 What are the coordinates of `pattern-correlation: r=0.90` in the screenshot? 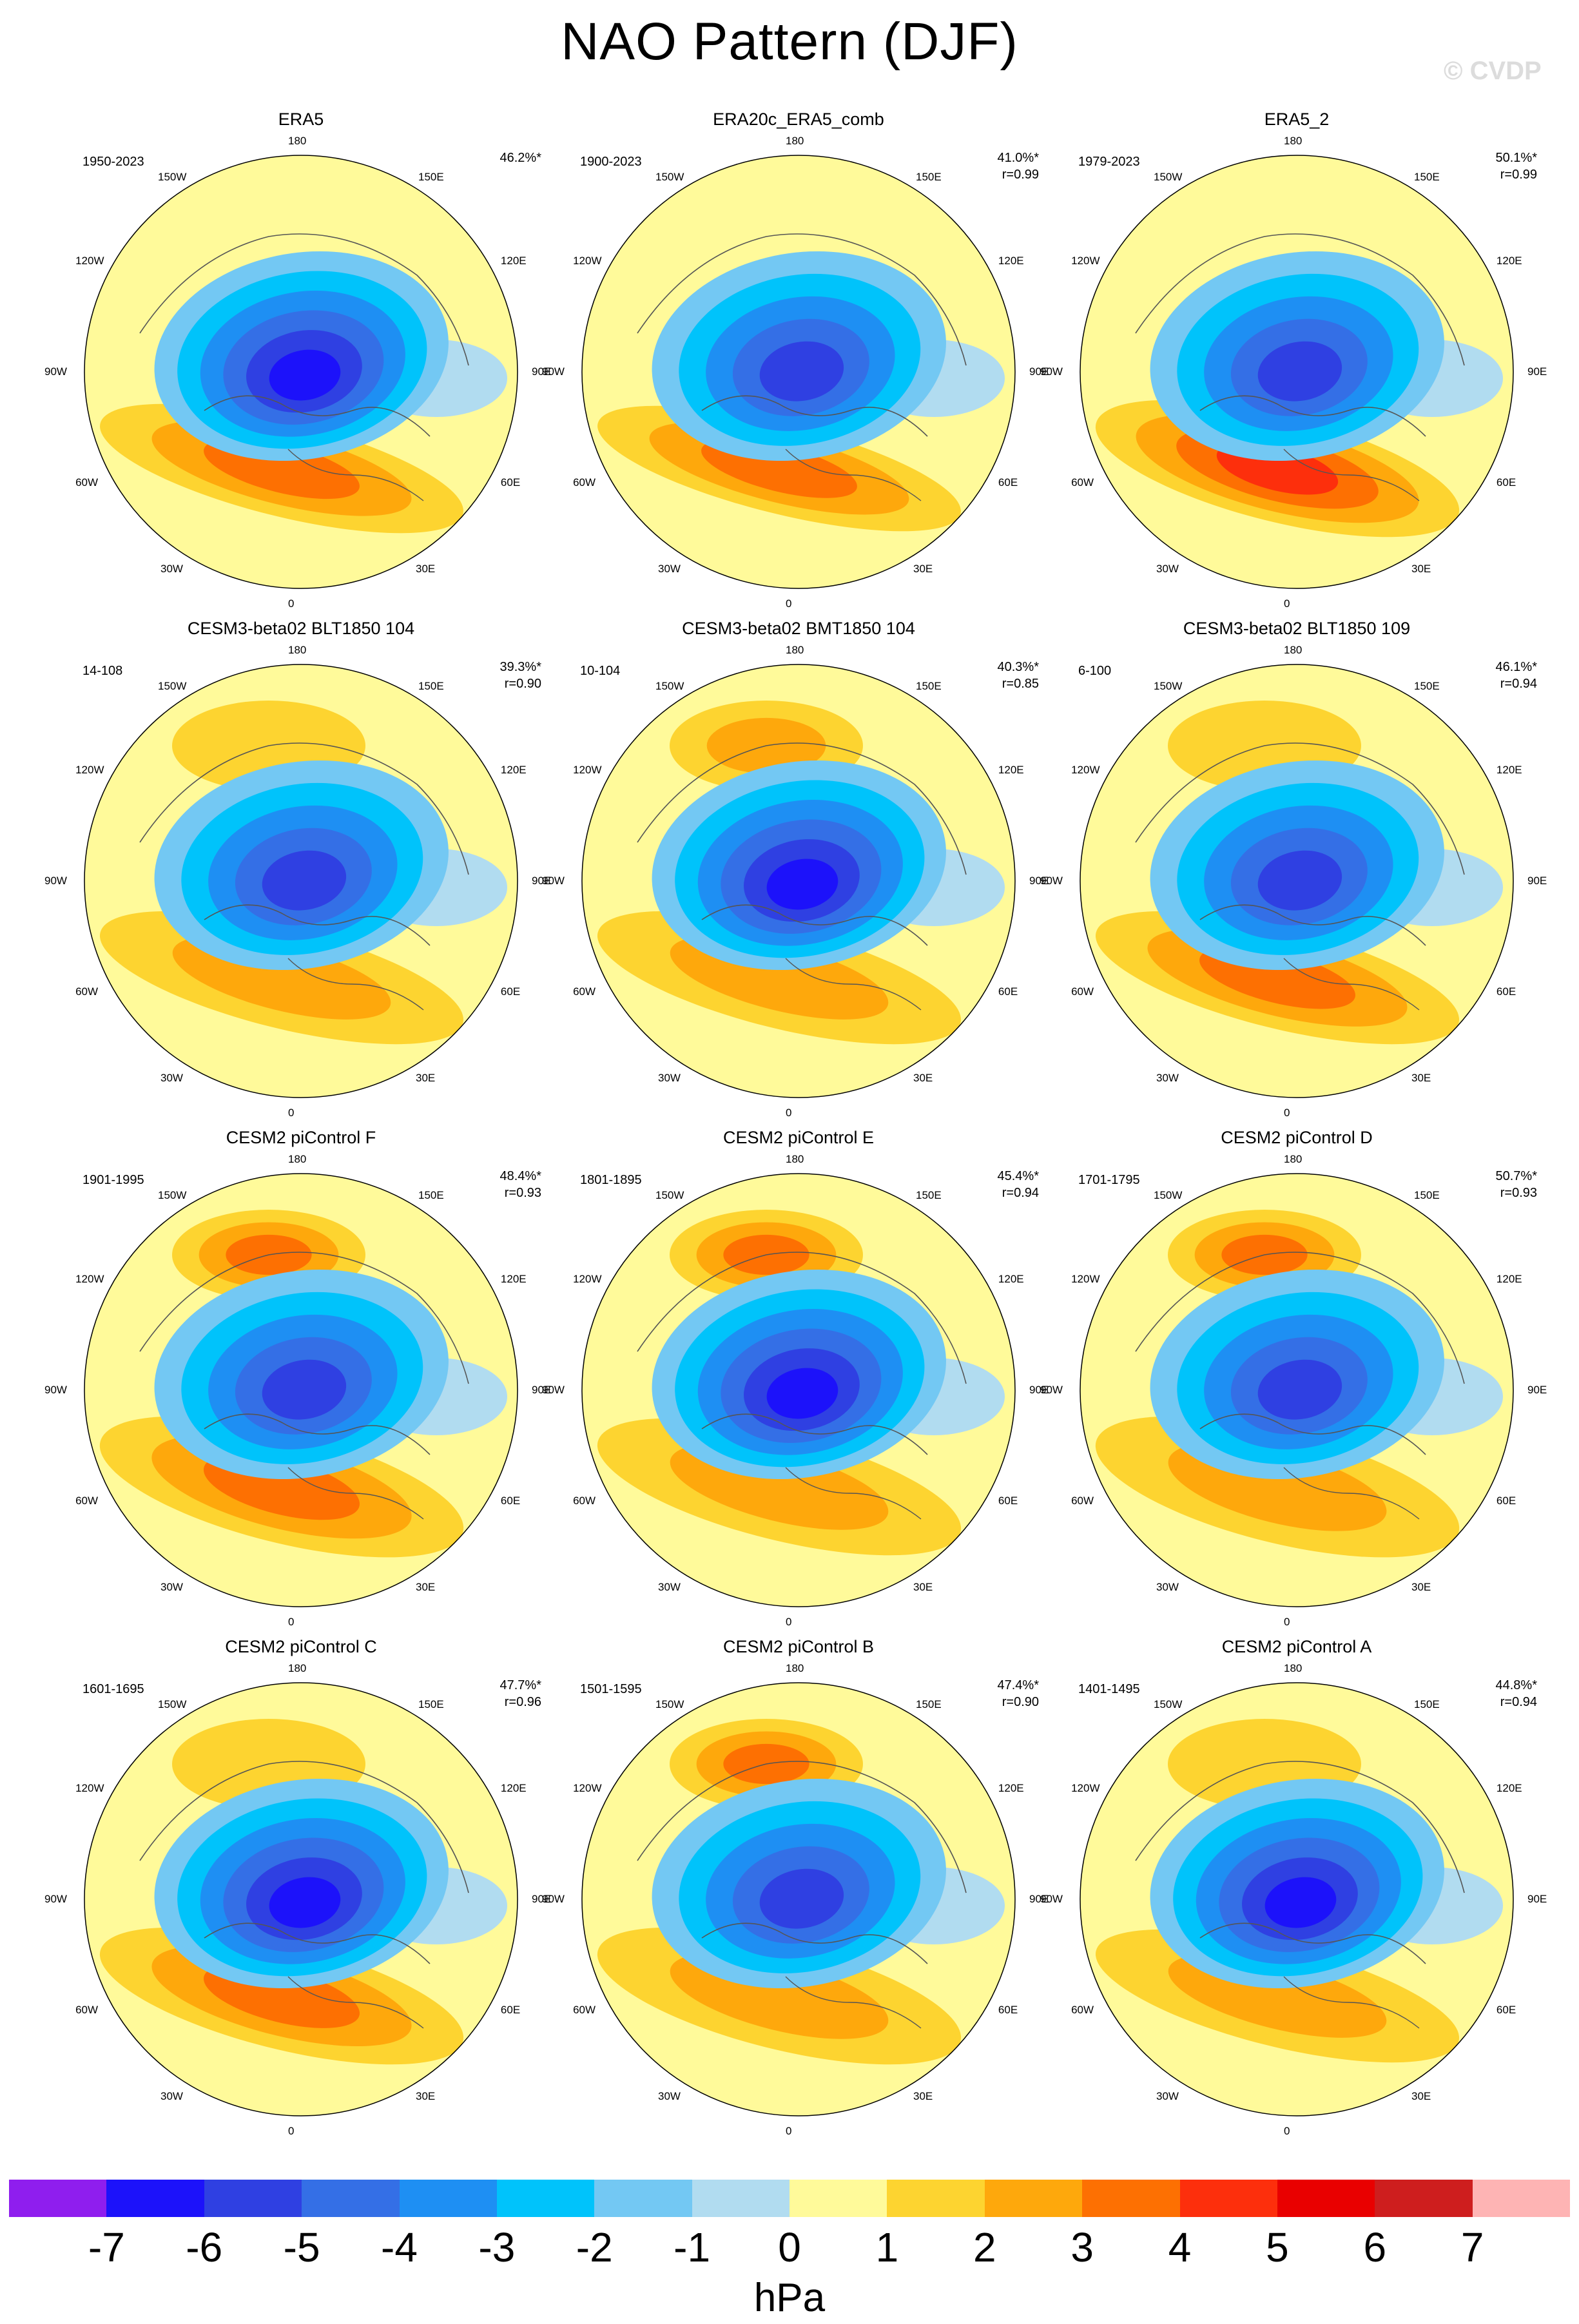 It's located at (522, 684).